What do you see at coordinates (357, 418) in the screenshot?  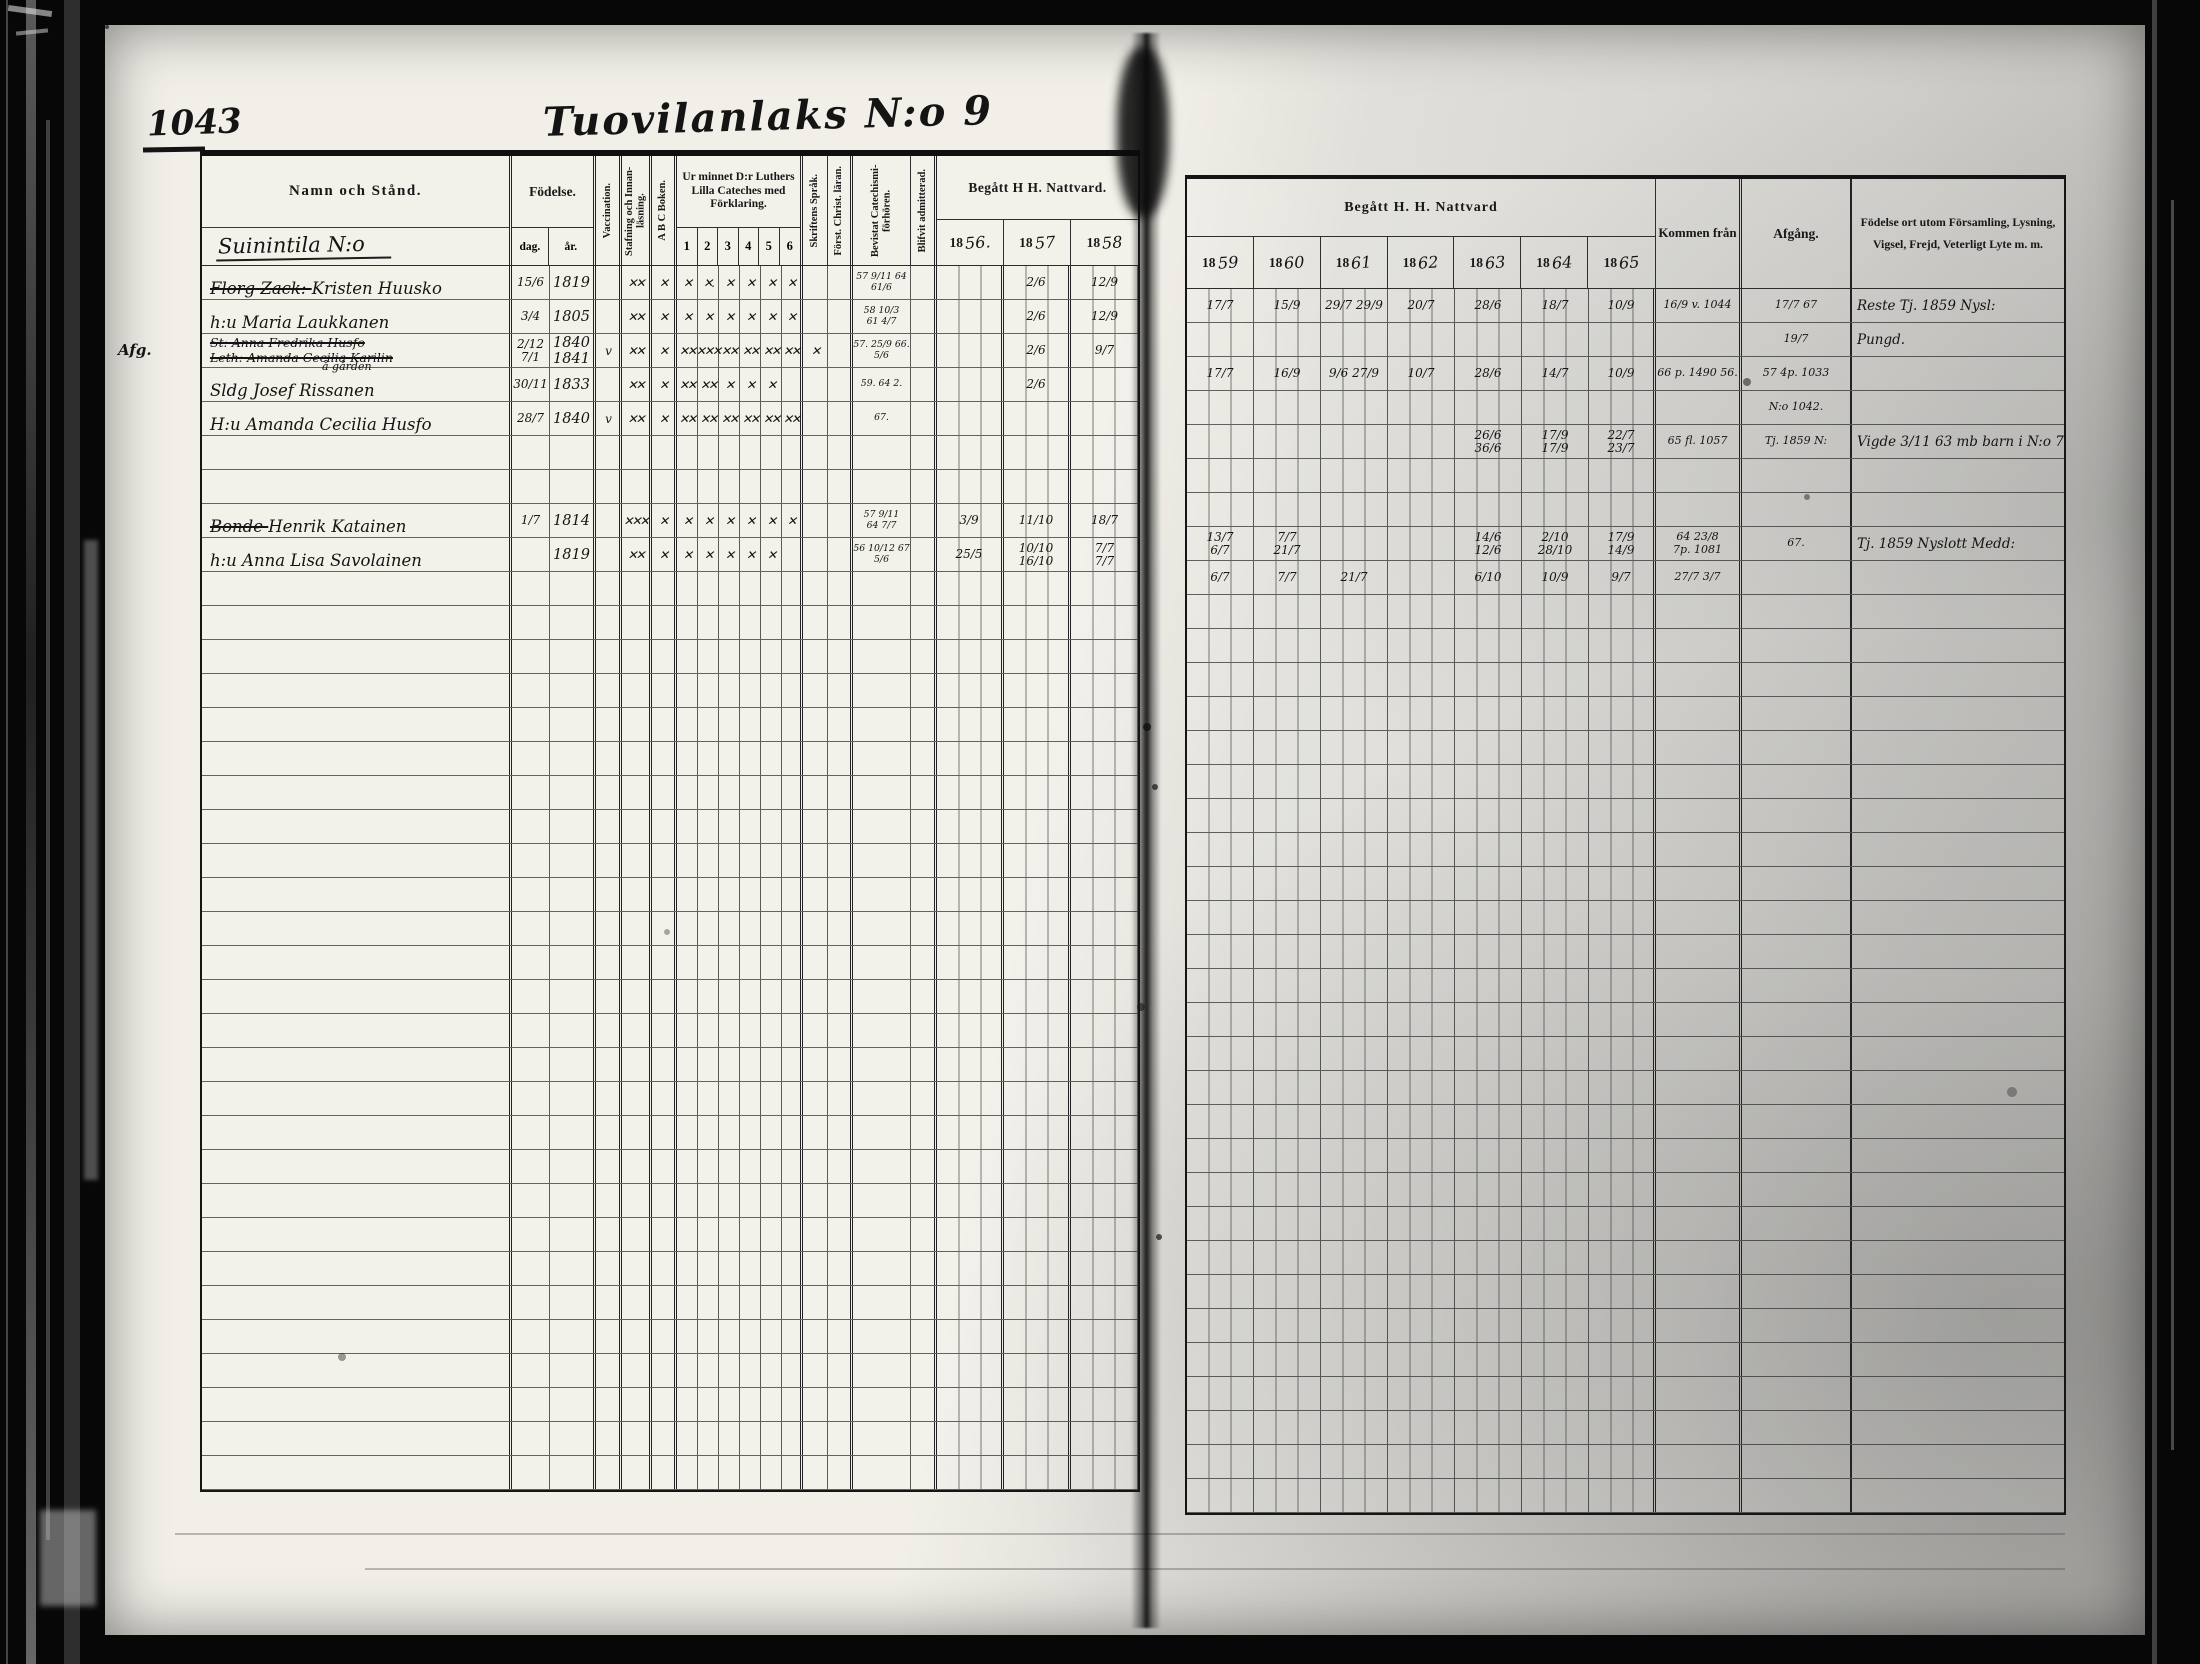 I see `name-cell: H:u Amanda Cecilia Husfo` at bounding box center [357, 418].